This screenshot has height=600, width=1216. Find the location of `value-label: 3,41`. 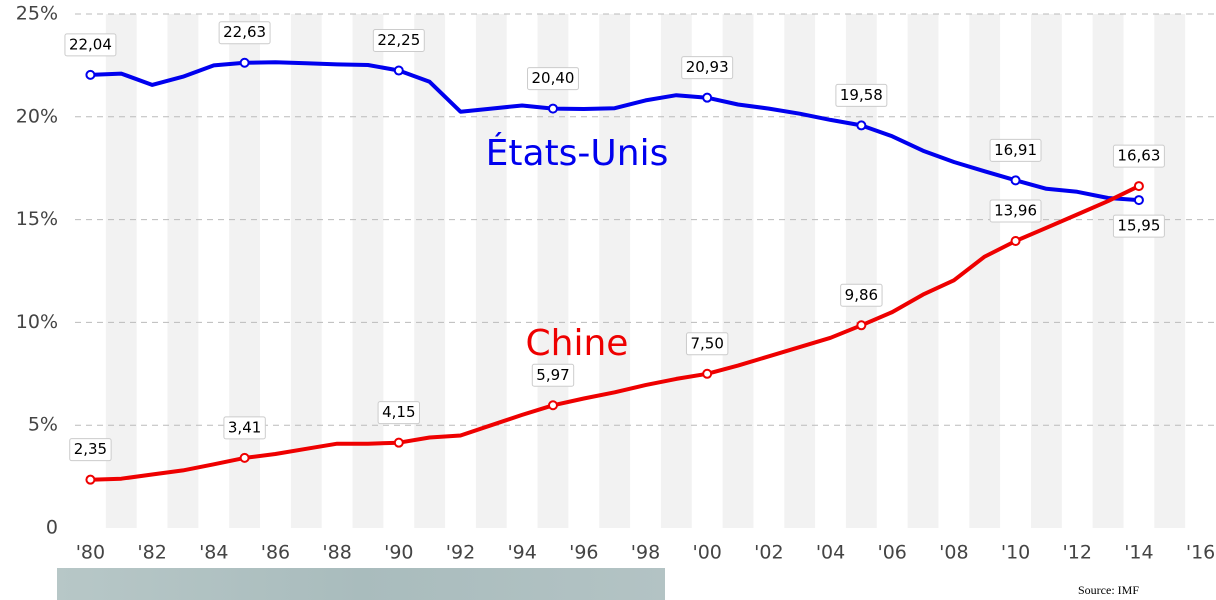

value-label: 3,41 is located at coordinates (244, 427).